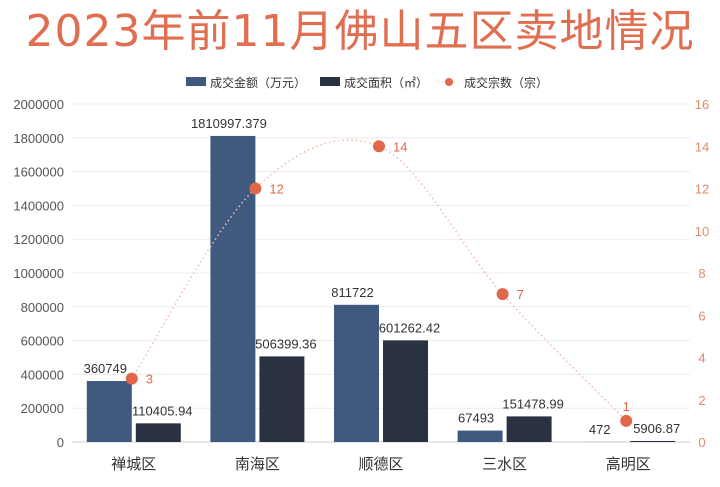 This screenshot has width=720, height=487. I want to click on line-value-label: 7, so click(520, 294).